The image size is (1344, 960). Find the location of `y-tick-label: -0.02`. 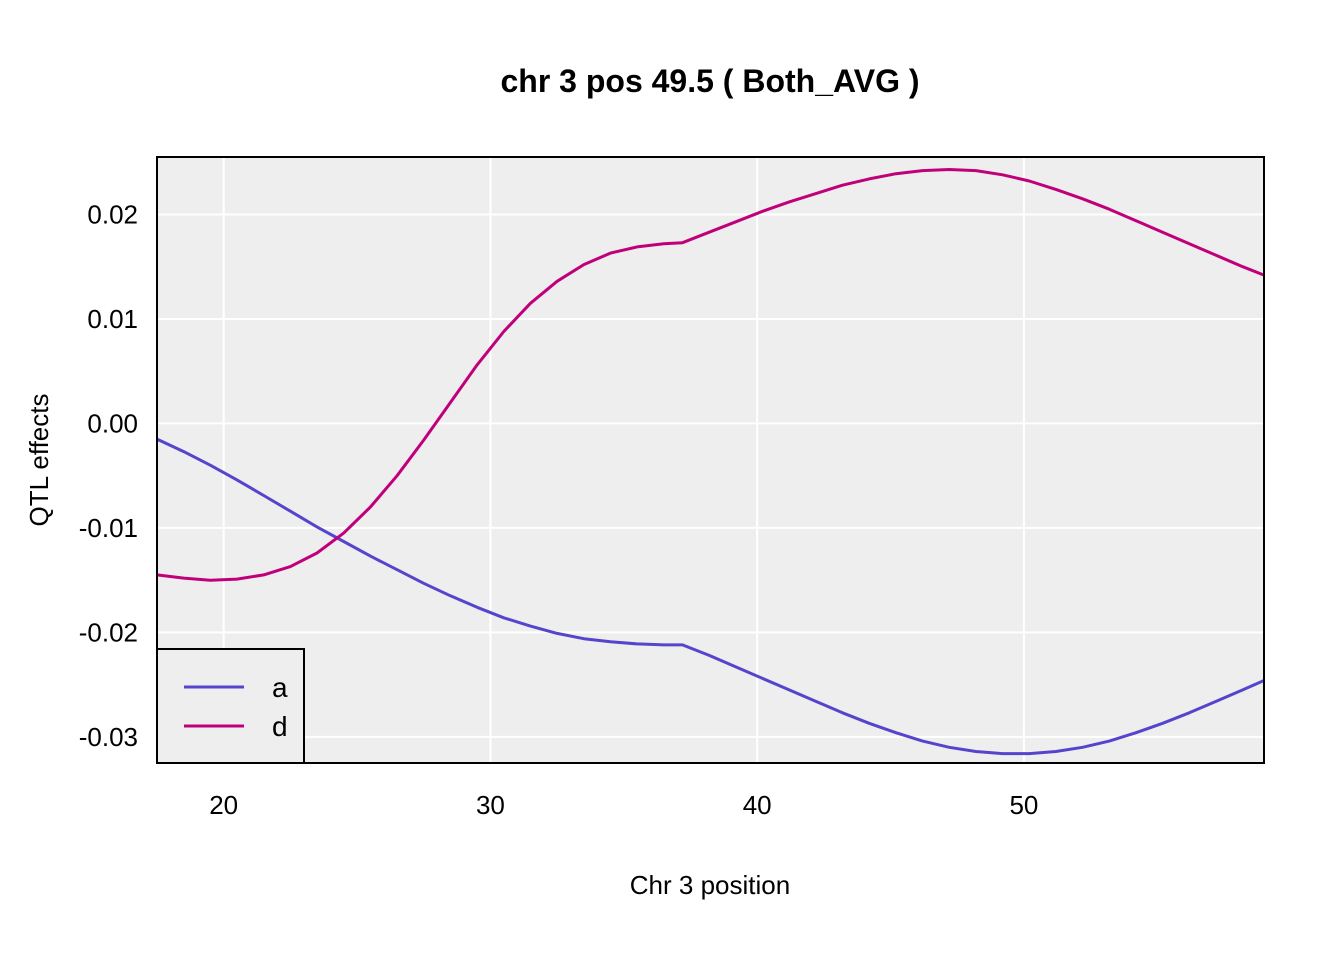

y-tick-label: -0.02 is located at coordinates (108, 632).